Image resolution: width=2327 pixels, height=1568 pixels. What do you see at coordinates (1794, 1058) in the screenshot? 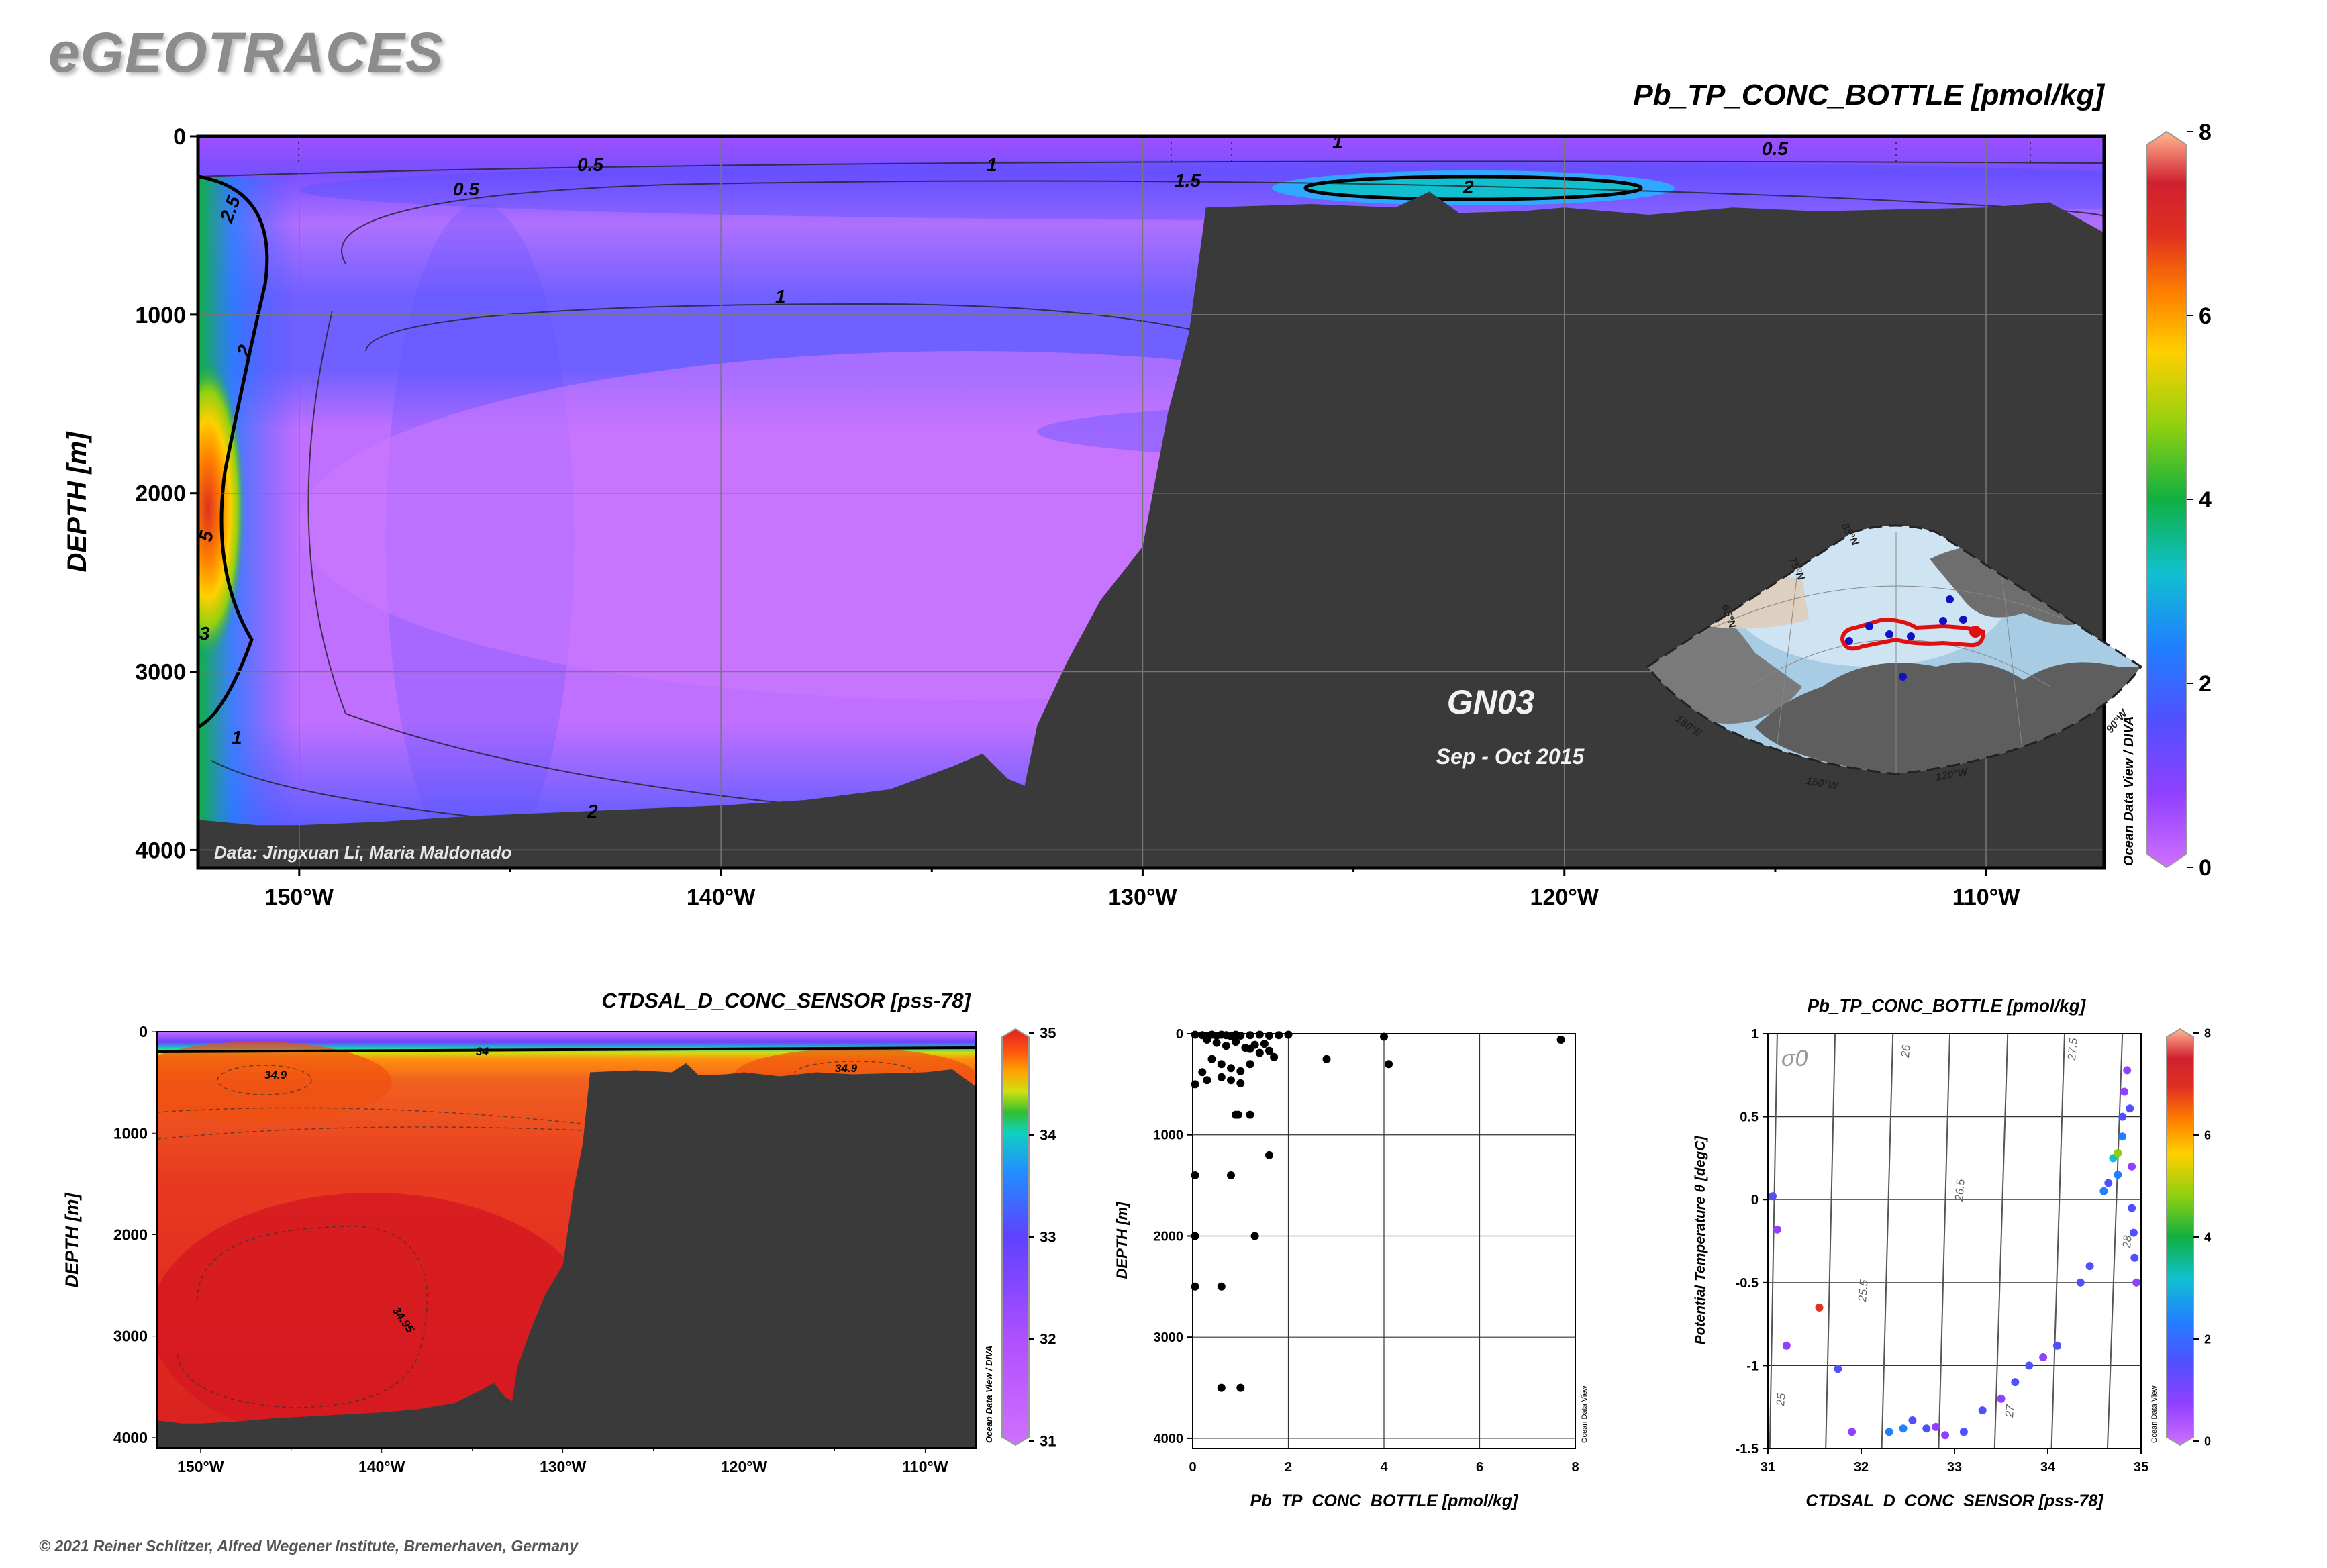
I see `sigma-label: σ0` at bounding box center [1794, 1058].